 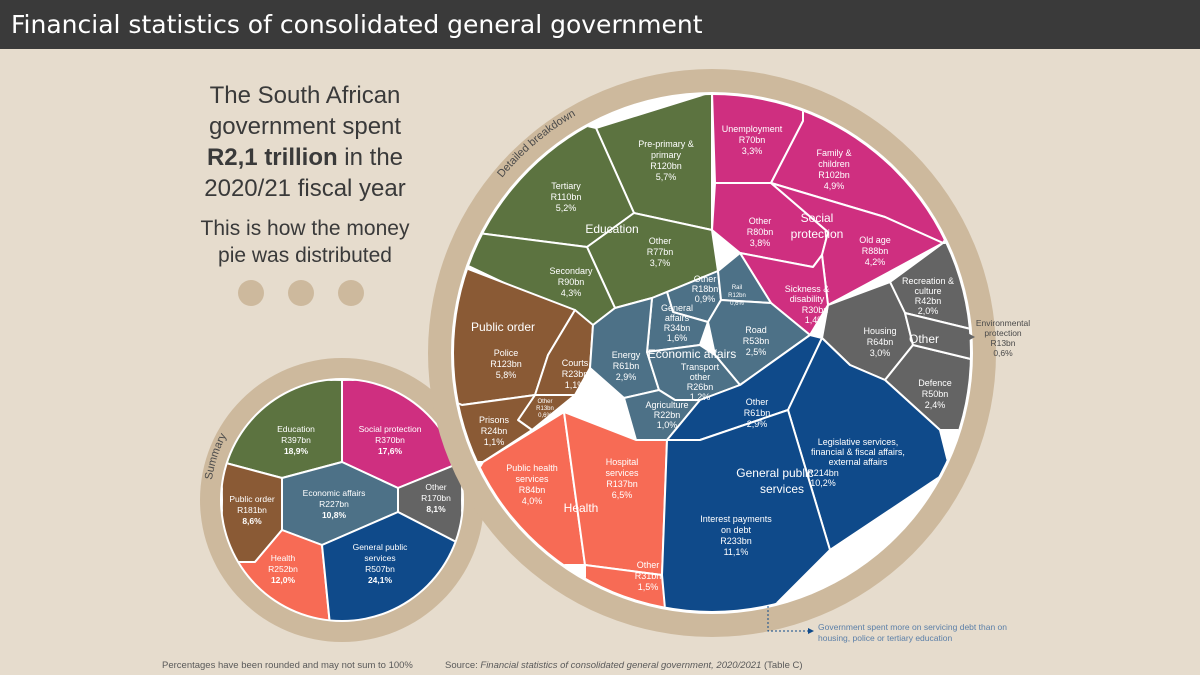 I want to click on summary-social-pct: 17,6%, so click(x=390, y=451).